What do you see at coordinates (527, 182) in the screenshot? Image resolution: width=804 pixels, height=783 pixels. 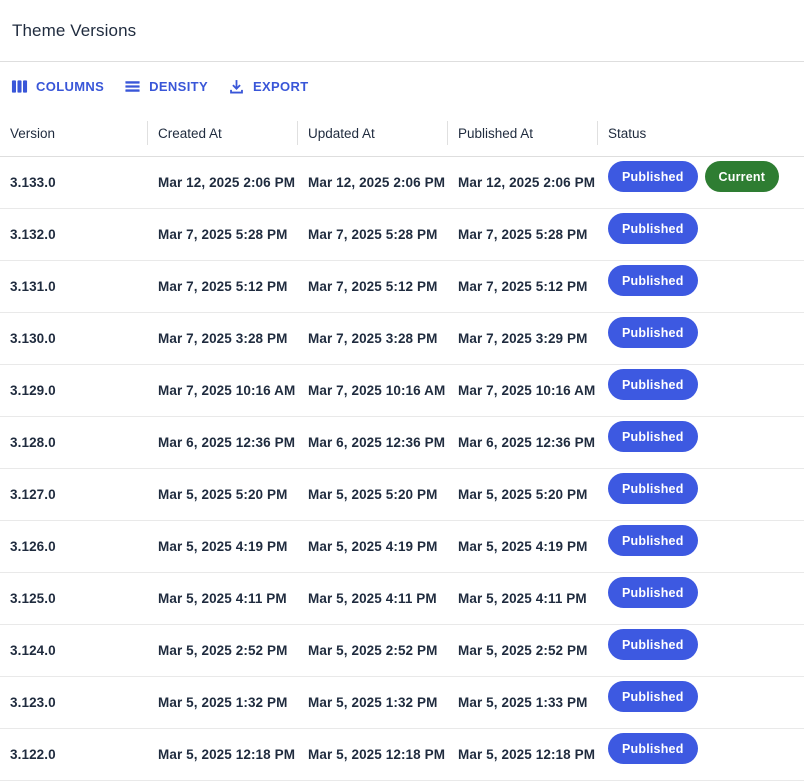 I see `published-at-cell: Mar 12, 2025 2:06 PM` at bounding box center [527, 182].